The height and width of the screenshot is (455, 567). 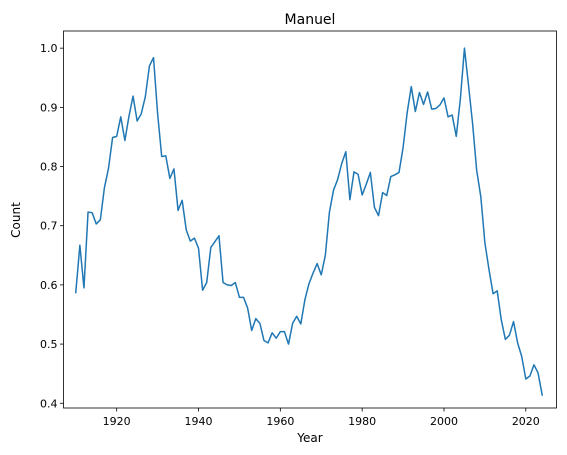 I want to click on x-tick-label: 1960, so click(x=280, y=421).